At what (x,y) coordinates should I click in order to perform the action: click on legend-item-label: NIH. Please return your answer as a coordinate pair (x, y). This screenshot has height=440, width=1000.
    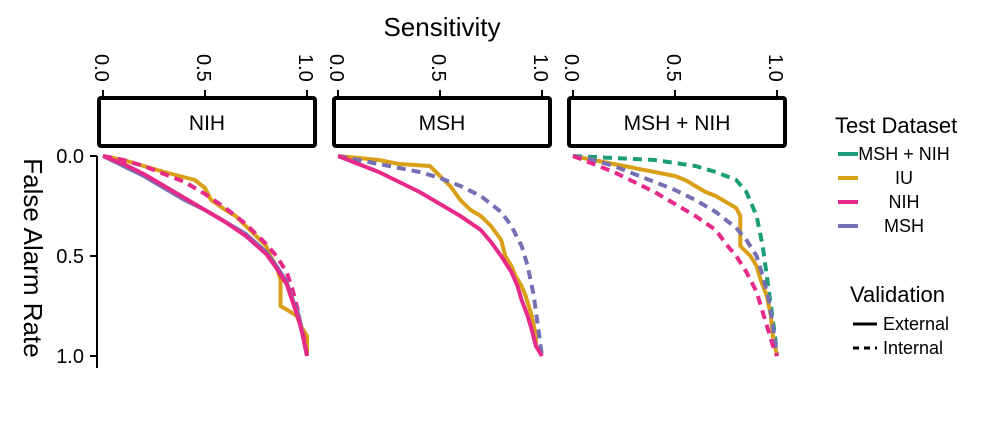
    Looking at the image, I should click on (904, 202).